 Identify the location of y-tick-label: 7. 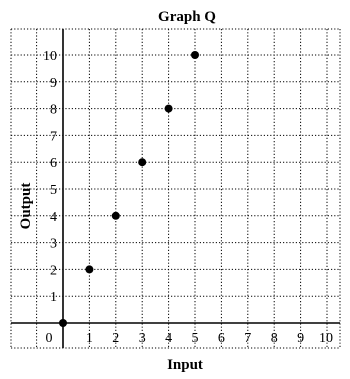
(53, 136).